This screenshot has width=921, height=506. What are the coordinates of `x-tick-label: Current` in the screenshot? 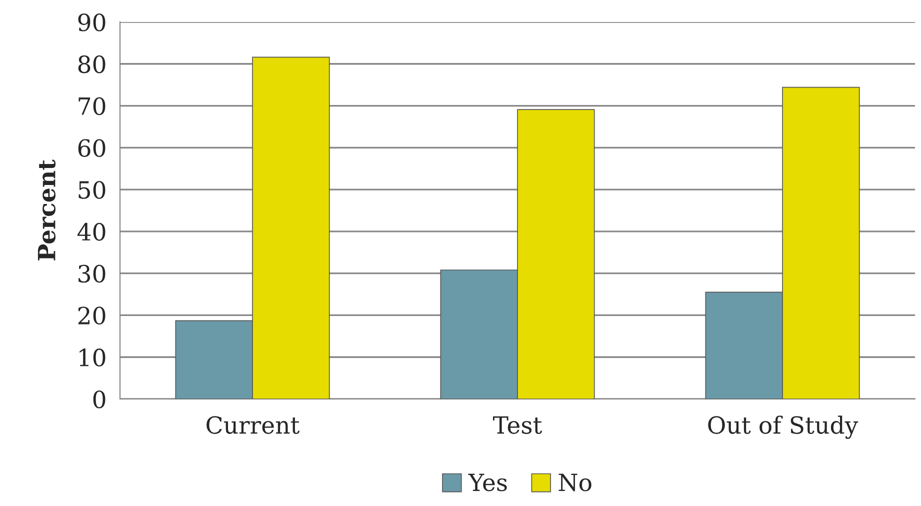 It's located at (253, 425).